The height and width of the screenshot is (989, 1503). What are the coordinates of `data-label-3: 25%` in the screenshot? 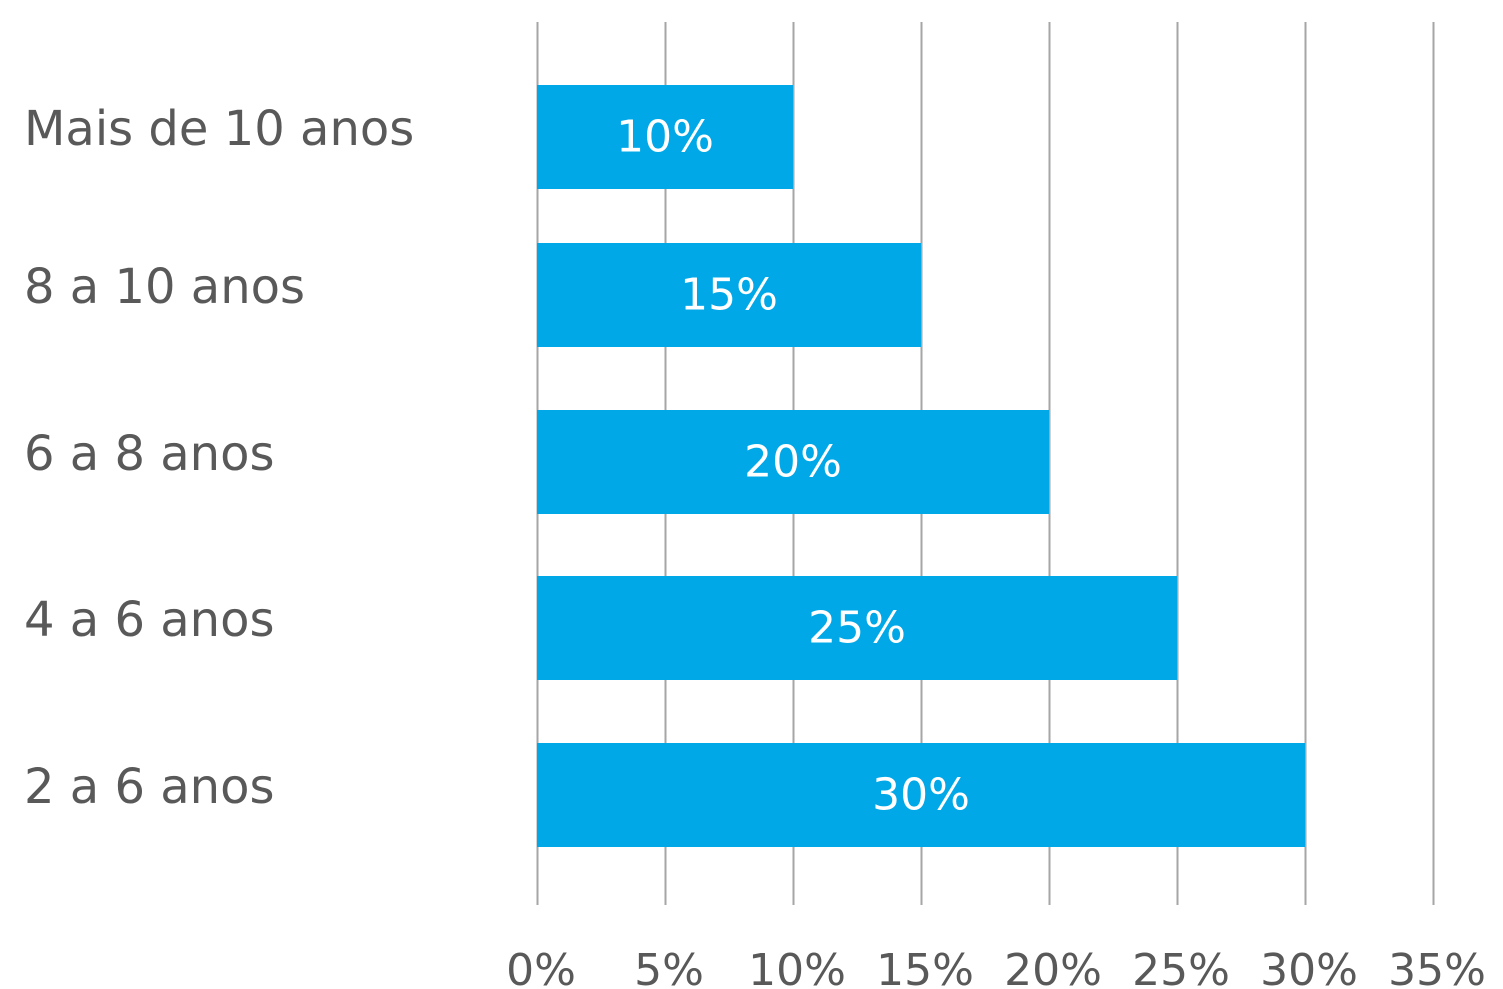 It's located at (857, 628).